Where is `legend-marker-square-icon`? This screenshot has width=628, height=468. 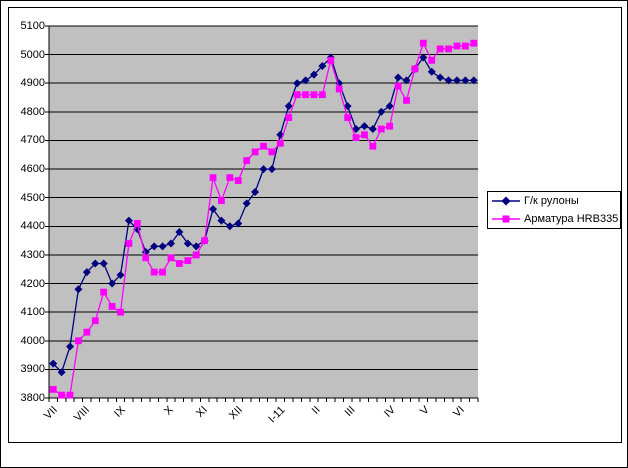
legend-marker-square-icon is located at coordinates (506, 219).